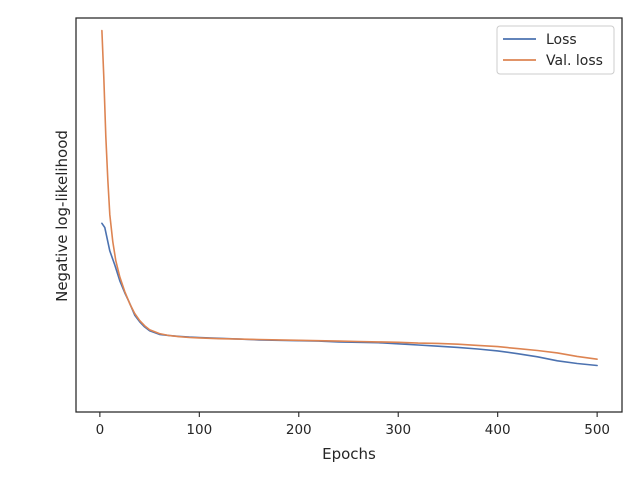 This screenshot has height=485, width=640. I want to click on x-axis-ticks: 0 100 200 300 400 500, so click(353, 425).